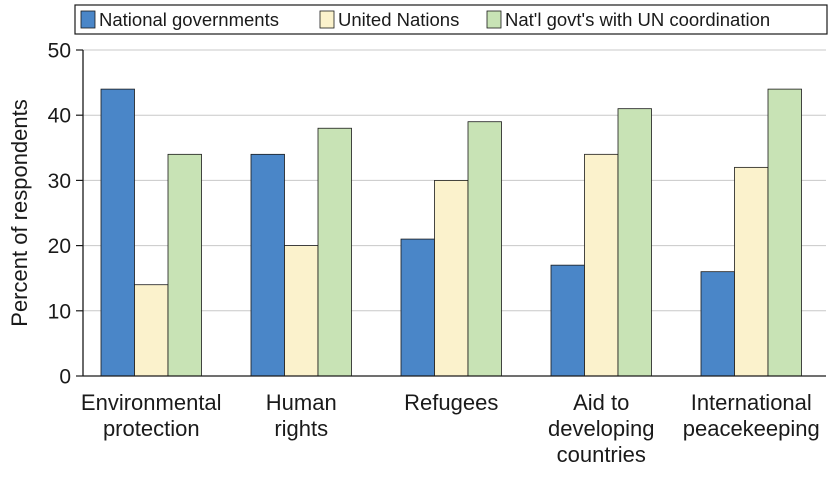 The width and height of the screenshot is (832, 480). Describe the element at coordinates (19, 212) in the screenshot. I see `y-axis-title: Percent of respondents` at that location.